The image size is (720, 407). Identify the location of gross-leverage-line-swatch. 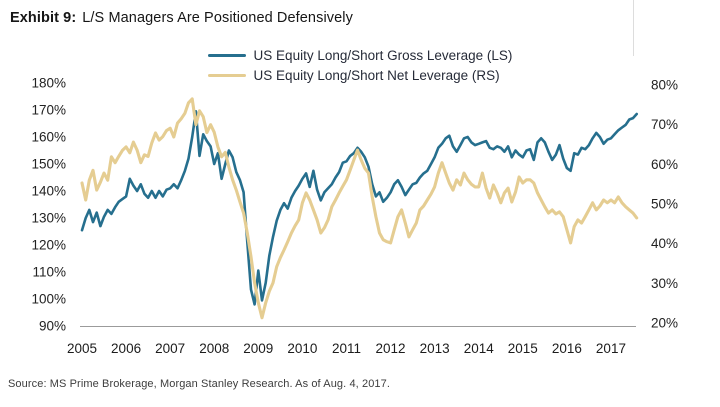
(226, 55).